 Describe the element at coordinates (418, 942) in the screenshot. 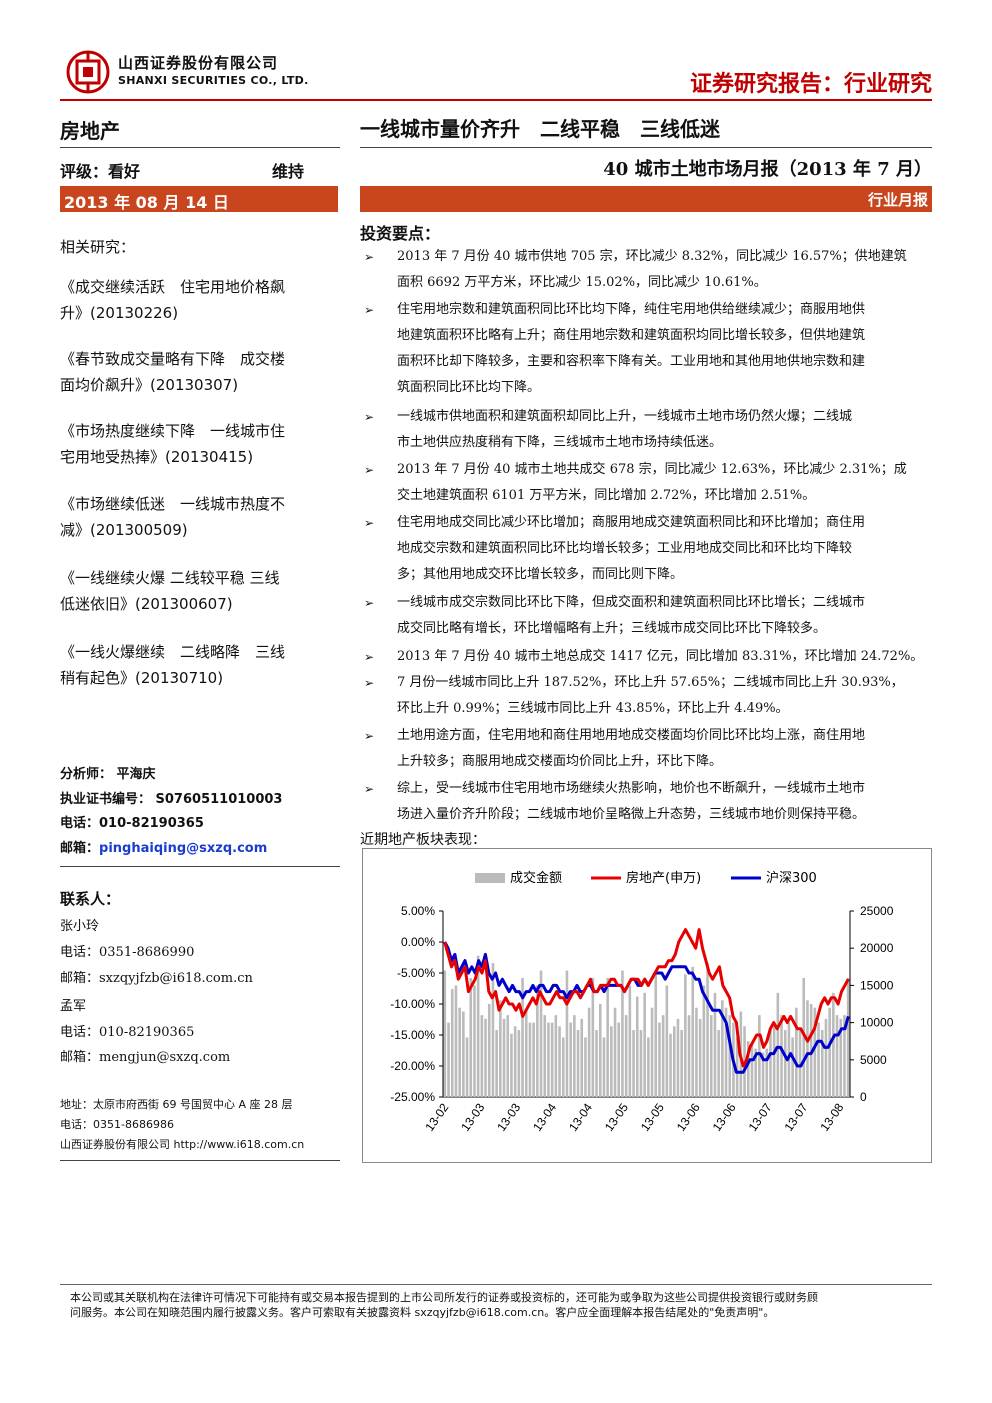

I see `y-left-tick-label: 0.00%` at that location.